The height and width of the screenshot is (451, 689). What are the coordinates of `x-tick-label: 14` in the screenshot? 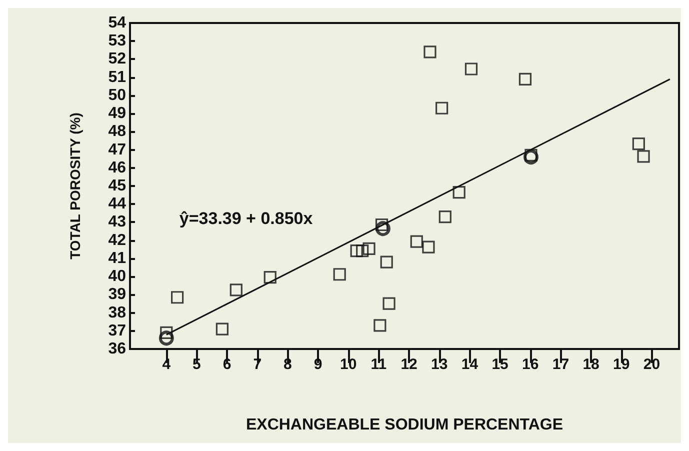 It's located at (470, 364).